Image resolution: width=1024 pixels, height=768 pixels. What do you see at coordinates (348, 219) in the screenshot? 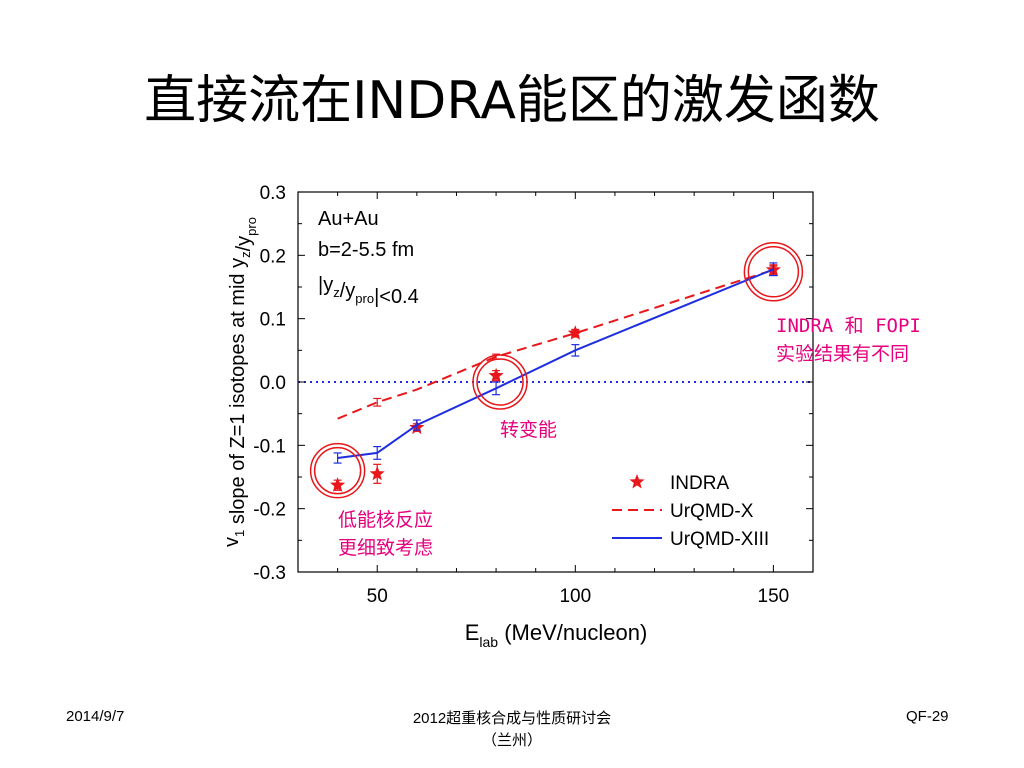
I see `plot-text-system: Au+Au` at bounding box center [348, 219].